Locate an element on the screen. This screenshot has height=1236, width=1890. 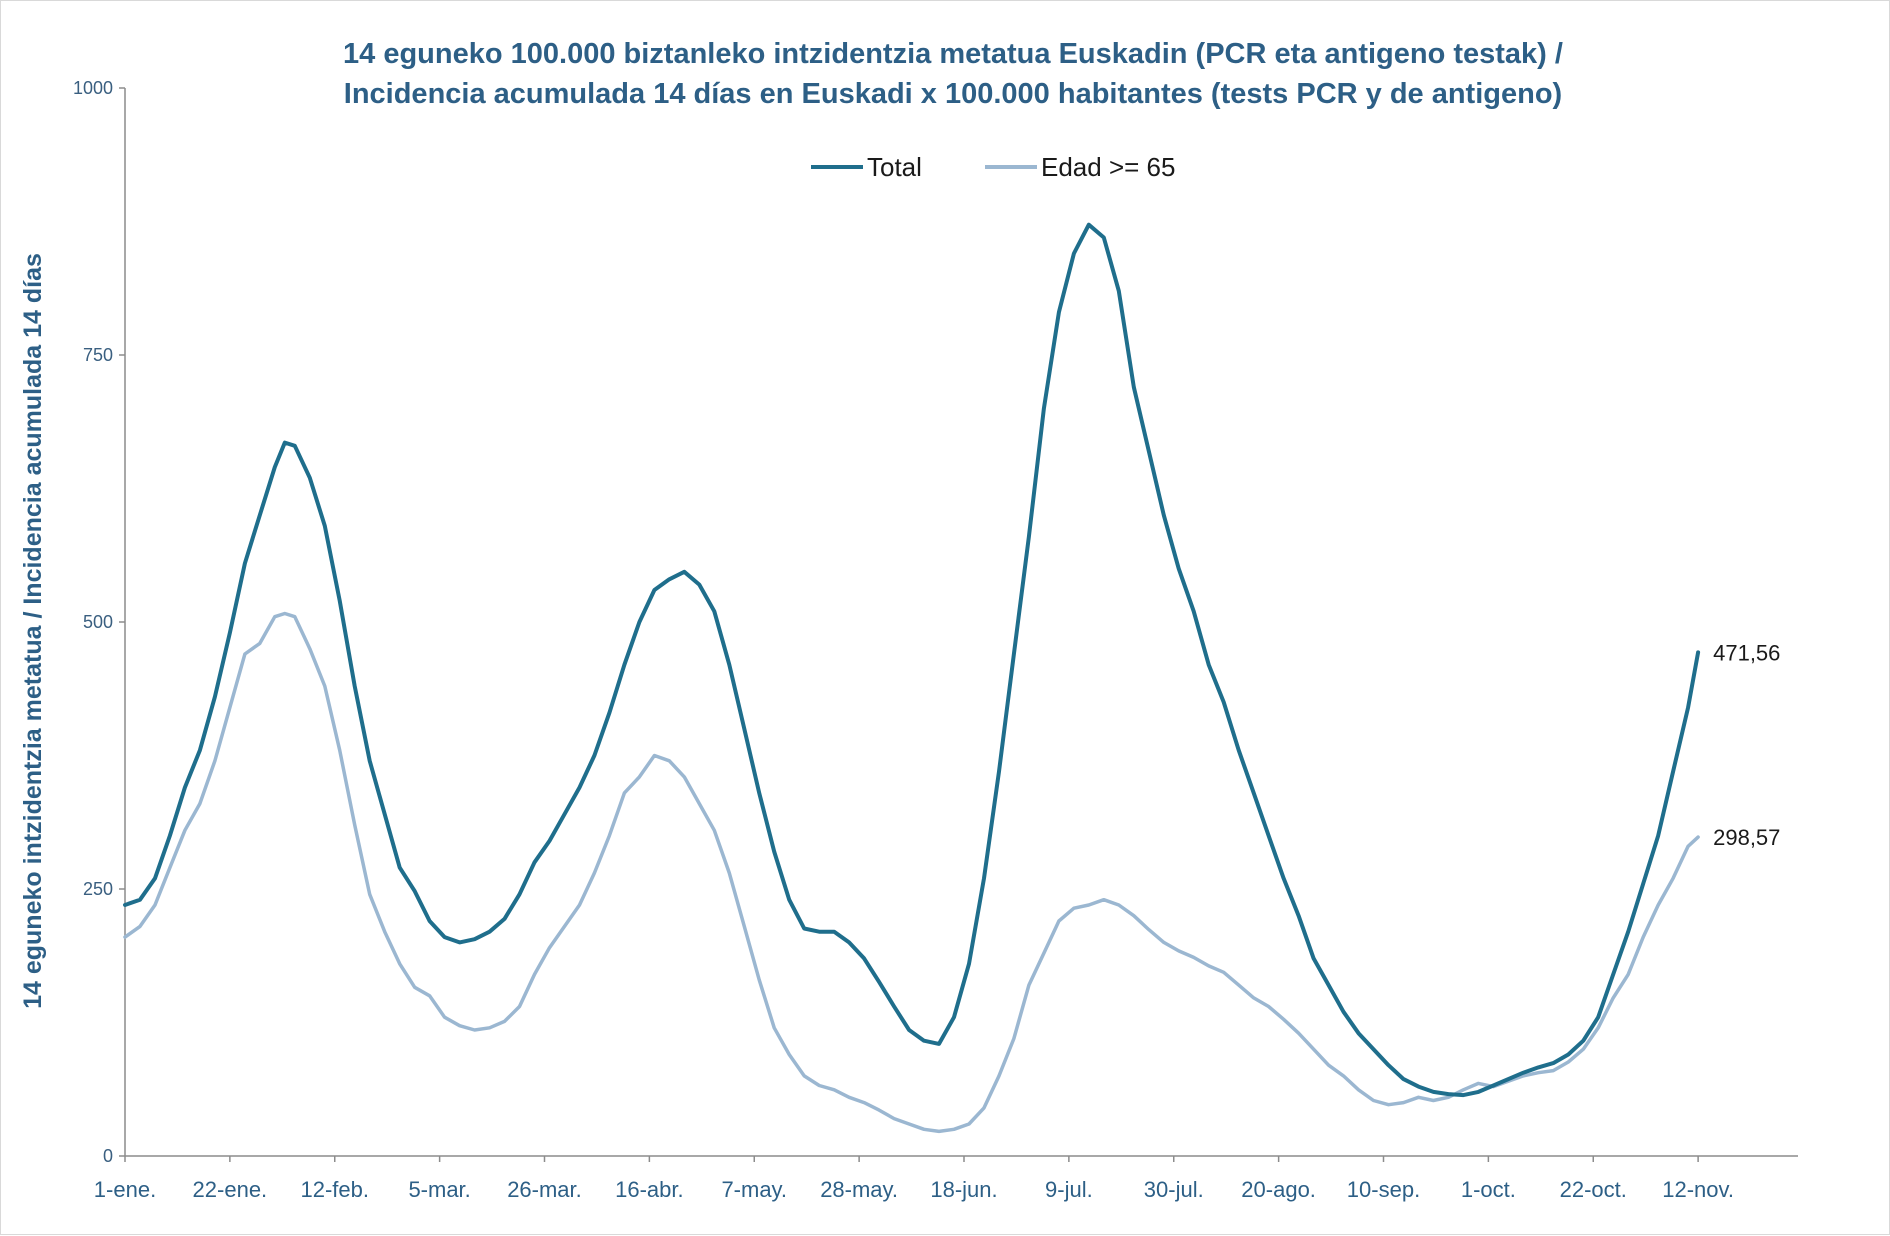
y-tick-label: 250 is located at coordinates (98, 889).